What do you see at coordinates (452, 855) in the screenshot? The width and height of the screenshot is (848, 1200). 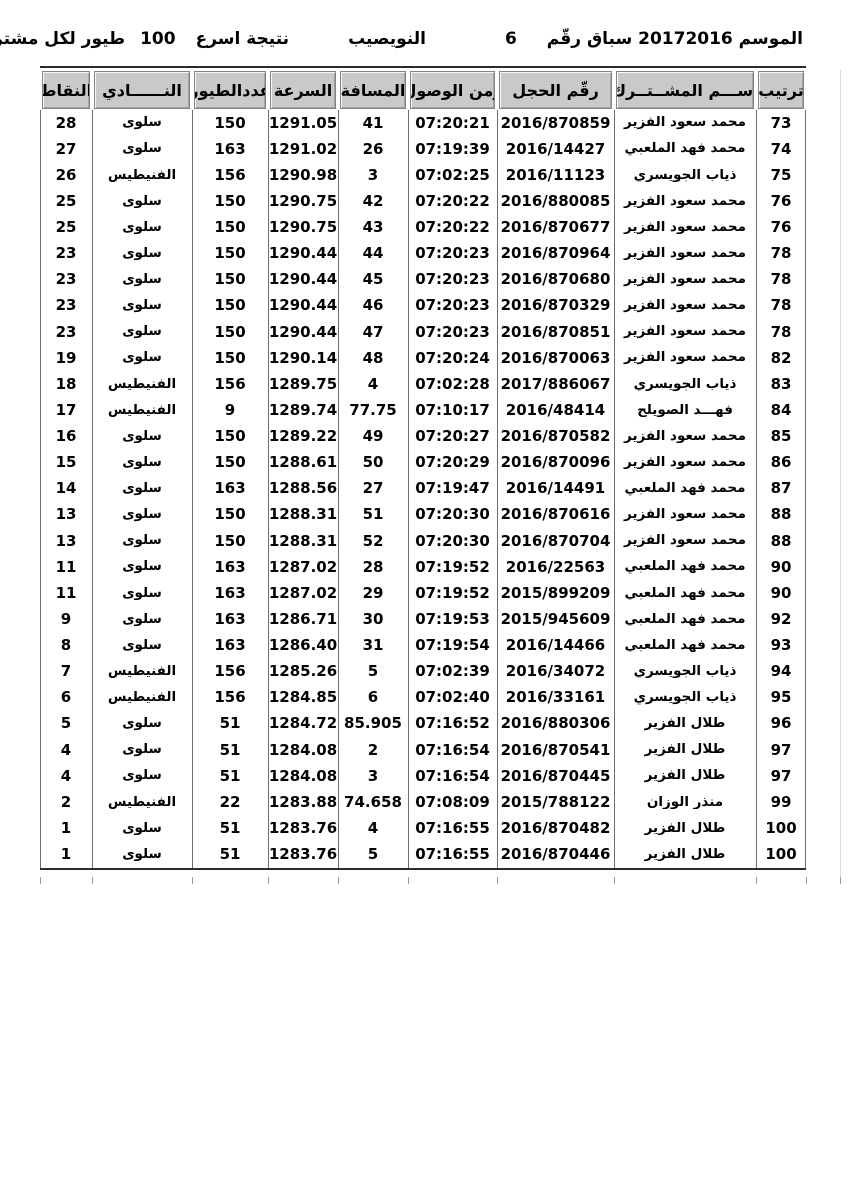 I see `cell-time: 07:16:55` at bounding box center [452, 855].